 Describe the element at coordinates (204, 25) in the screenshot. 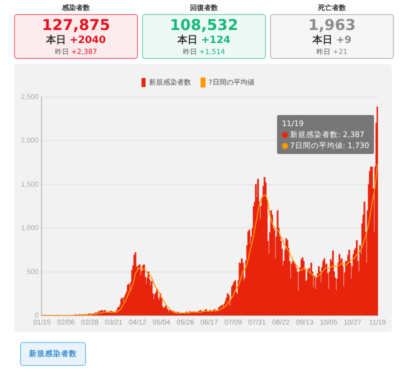

I see `text: 108,532` at that location.